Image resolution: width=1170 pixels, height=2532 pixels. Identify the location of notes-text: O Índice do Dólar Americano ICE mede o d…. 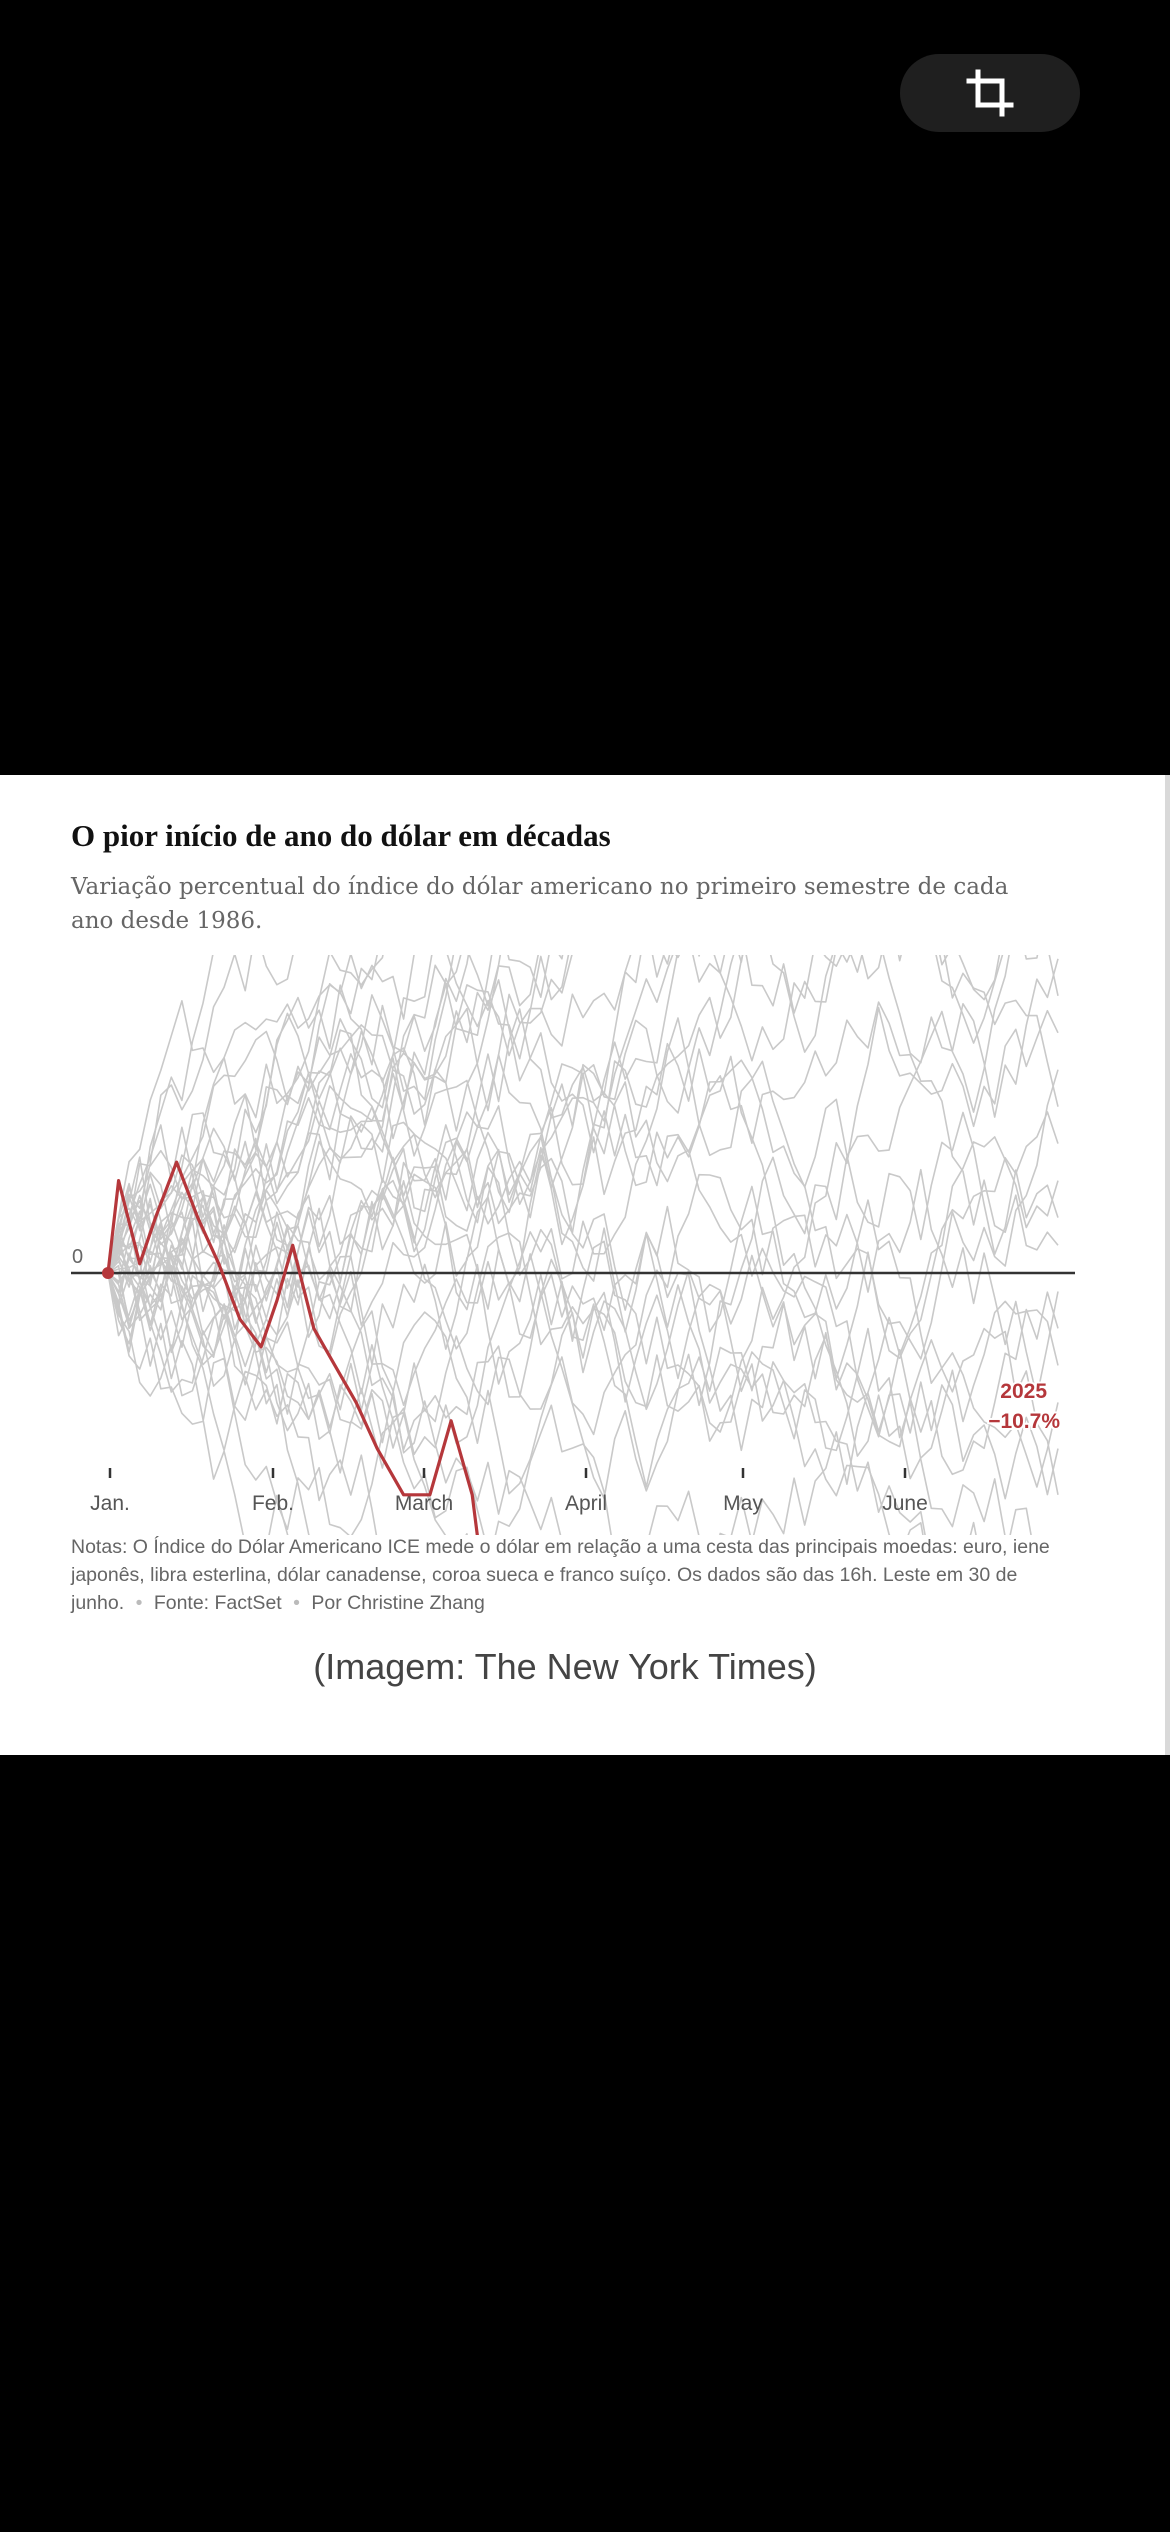
(560, 1575).